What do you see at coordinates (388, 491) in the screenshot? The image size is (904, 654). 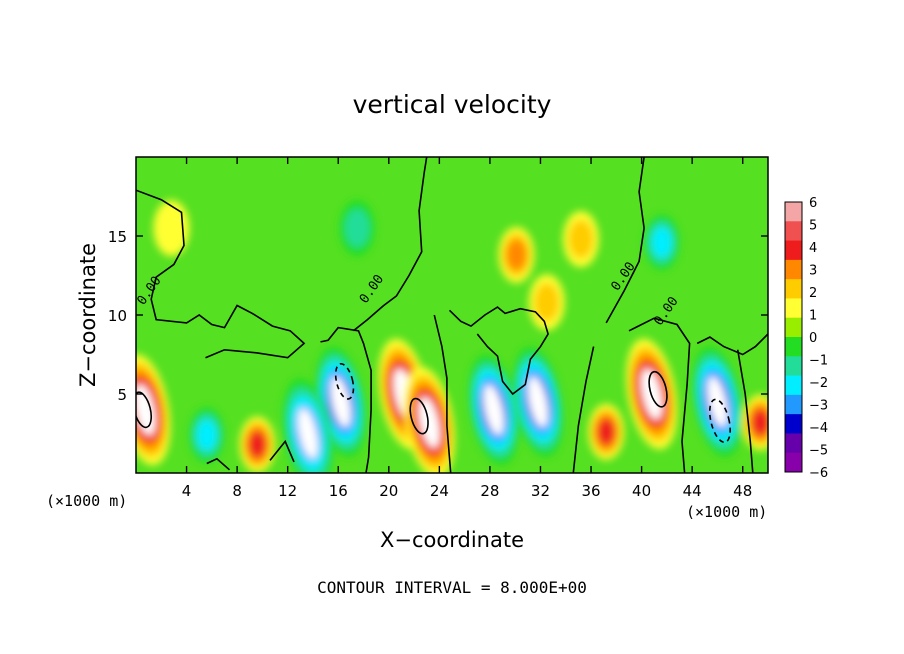 I see `x-tick-label: 20` at bounding box center [388, 491].